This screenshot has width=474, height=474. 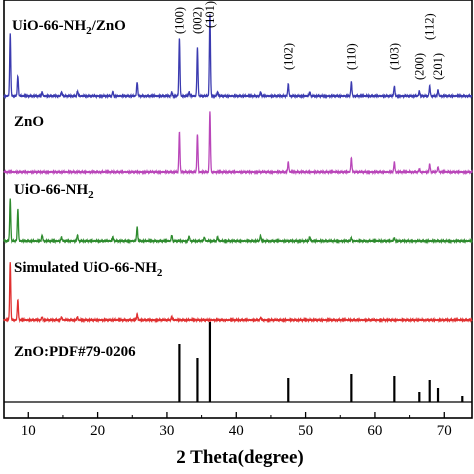 What do you see at coordinates (240, 457) in the screenshot?
I see `x-axis-title: 2 Theta(degree)` at bounding box center [240, 457].